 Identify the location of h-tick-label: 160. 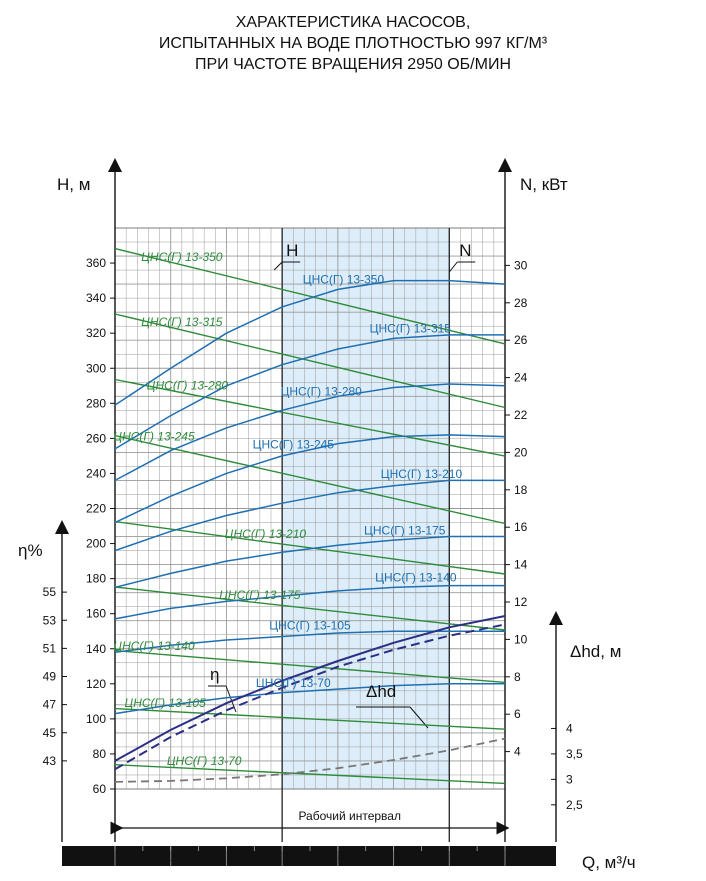
(96, 614).